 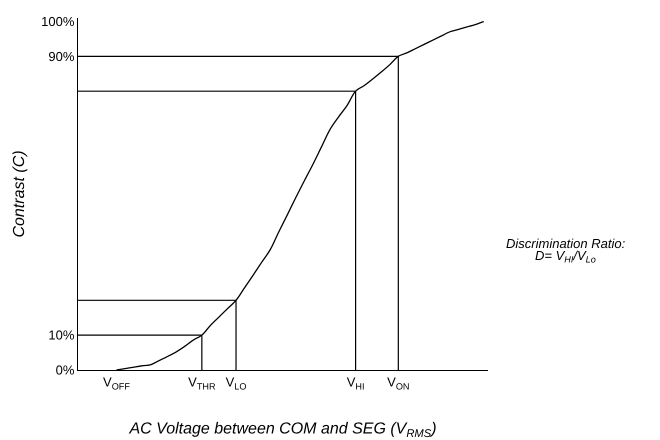 What do you see at coordinates (116, 383) in the screenshot?
I see `x-tick-label: V$_{OFF}$` at bounding box center [116, 383].